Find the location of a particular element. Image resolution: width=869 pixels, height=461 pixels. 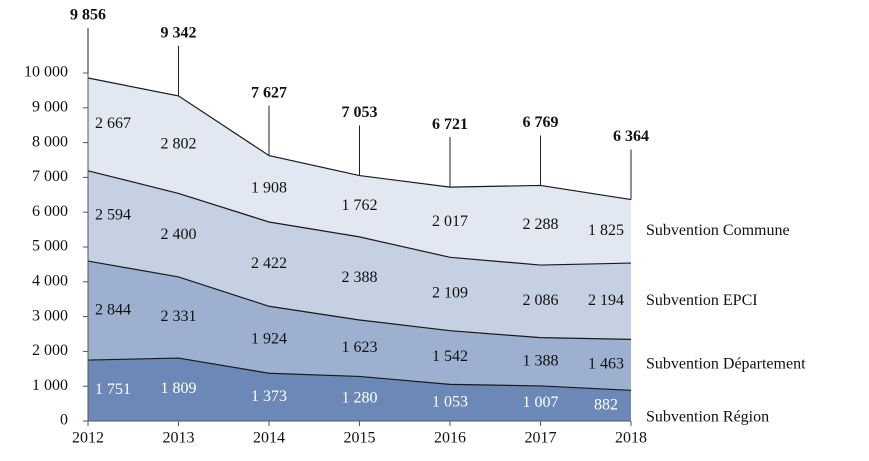

legend-label: Subvention Commune is located at coordinates (718, 230).